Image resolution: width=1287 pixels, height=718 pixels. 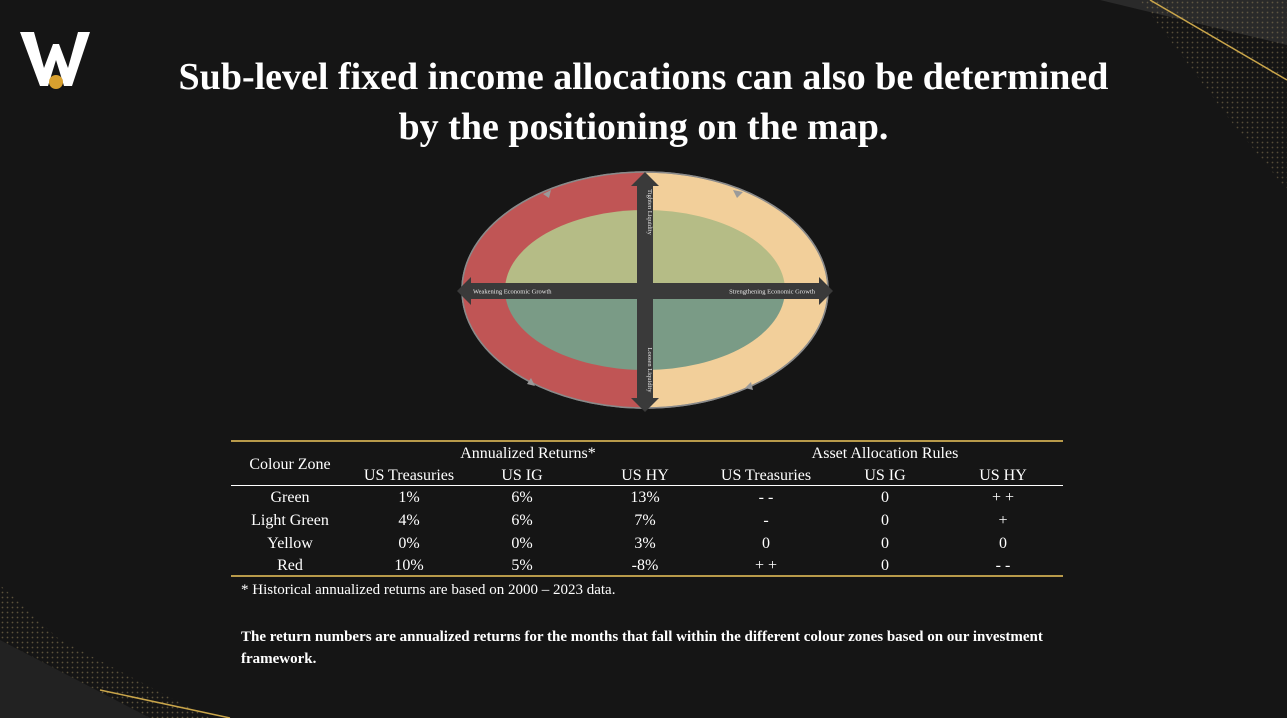 I want to click on growth-axis, so click(x=645, y=291).